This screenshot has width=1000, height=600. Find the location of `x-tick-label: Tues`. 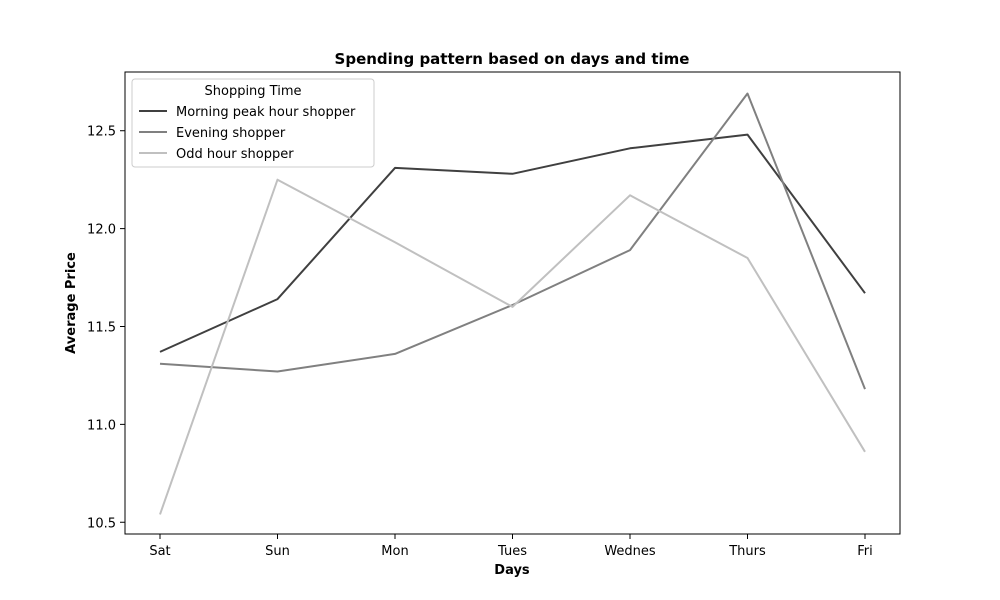

x-tick-label: Tues is located at coordinates (512, 551).